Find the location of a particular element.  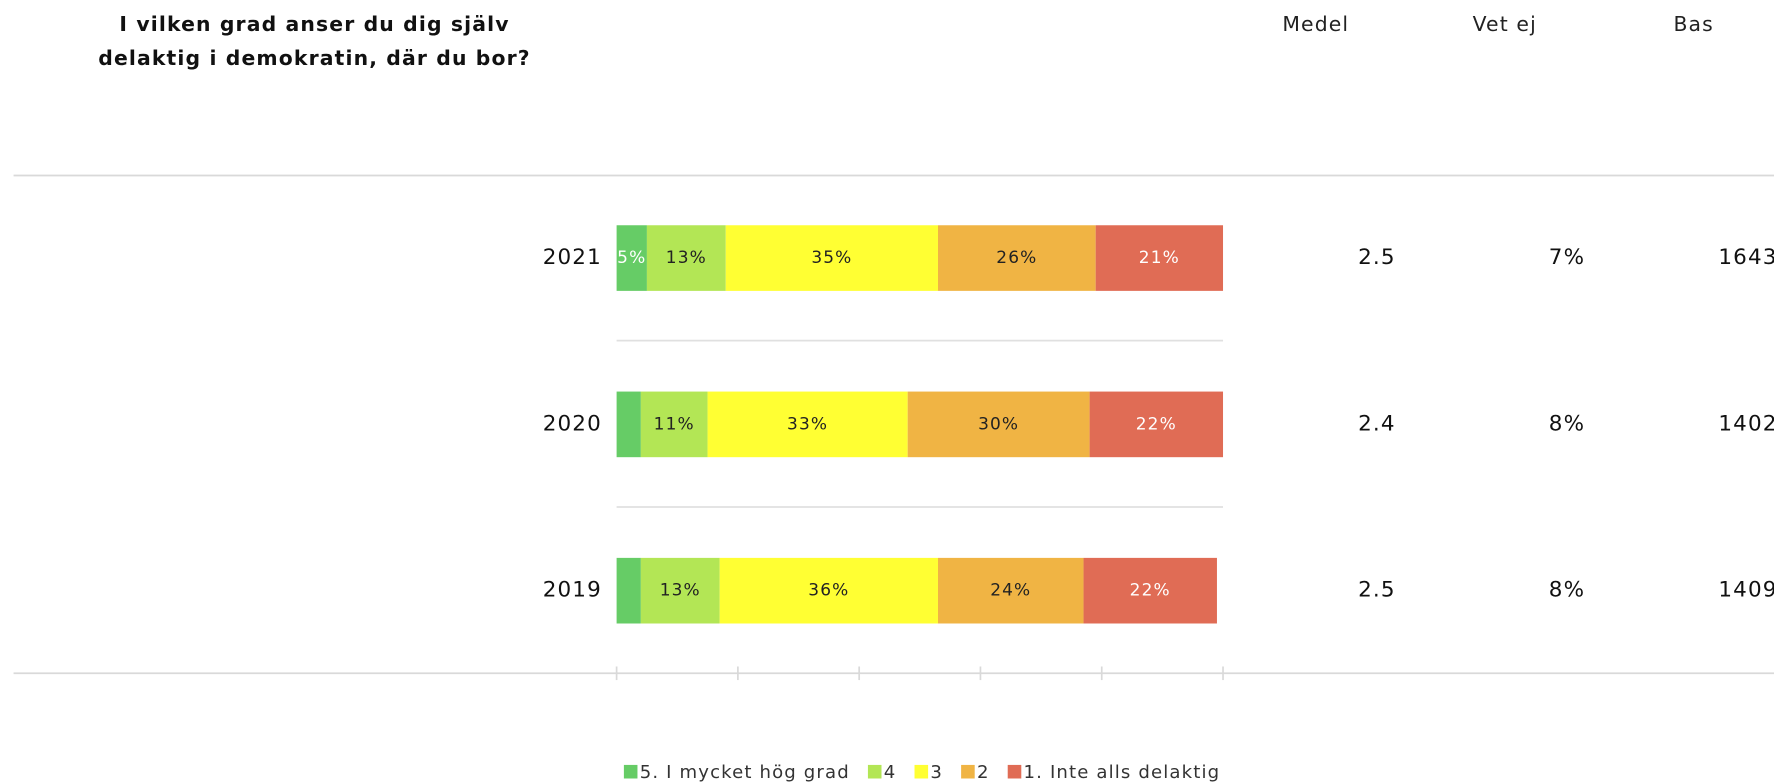

column-header: Bas is located at coordinates (1693, 24).